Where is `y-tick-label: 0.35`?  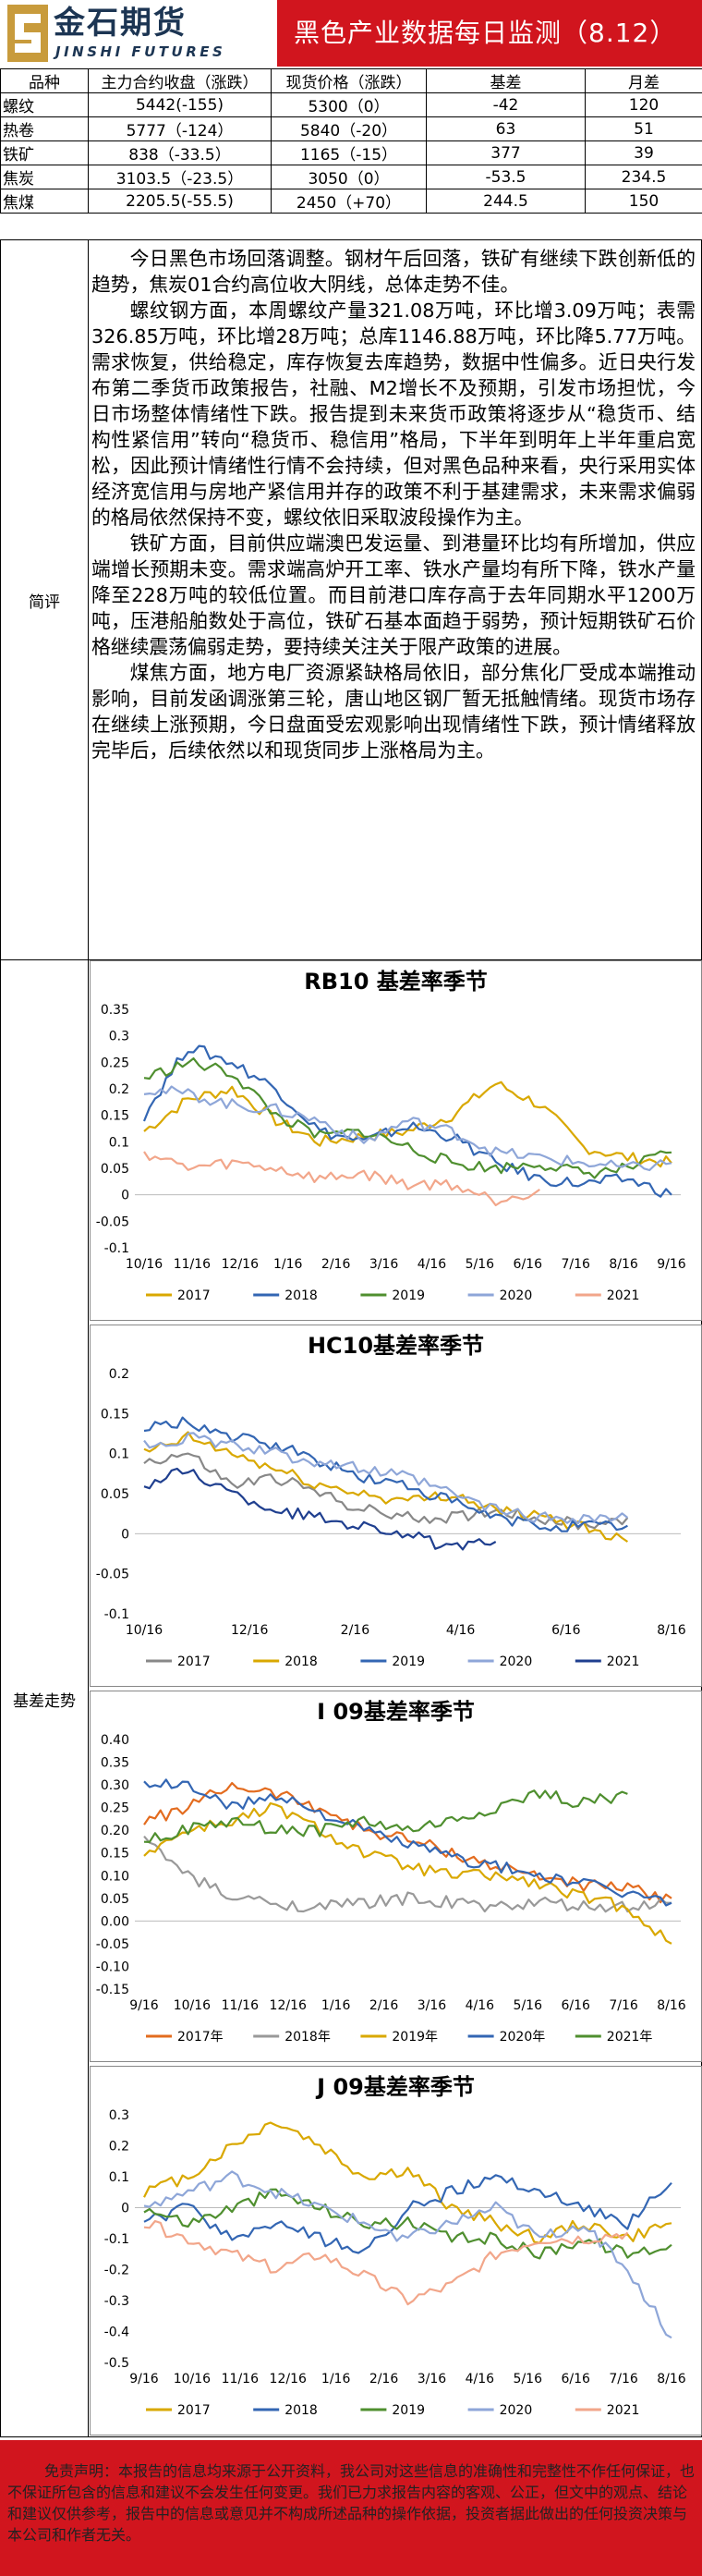
y-tick-label: 0.35 is located at coordinates (115, 1763).